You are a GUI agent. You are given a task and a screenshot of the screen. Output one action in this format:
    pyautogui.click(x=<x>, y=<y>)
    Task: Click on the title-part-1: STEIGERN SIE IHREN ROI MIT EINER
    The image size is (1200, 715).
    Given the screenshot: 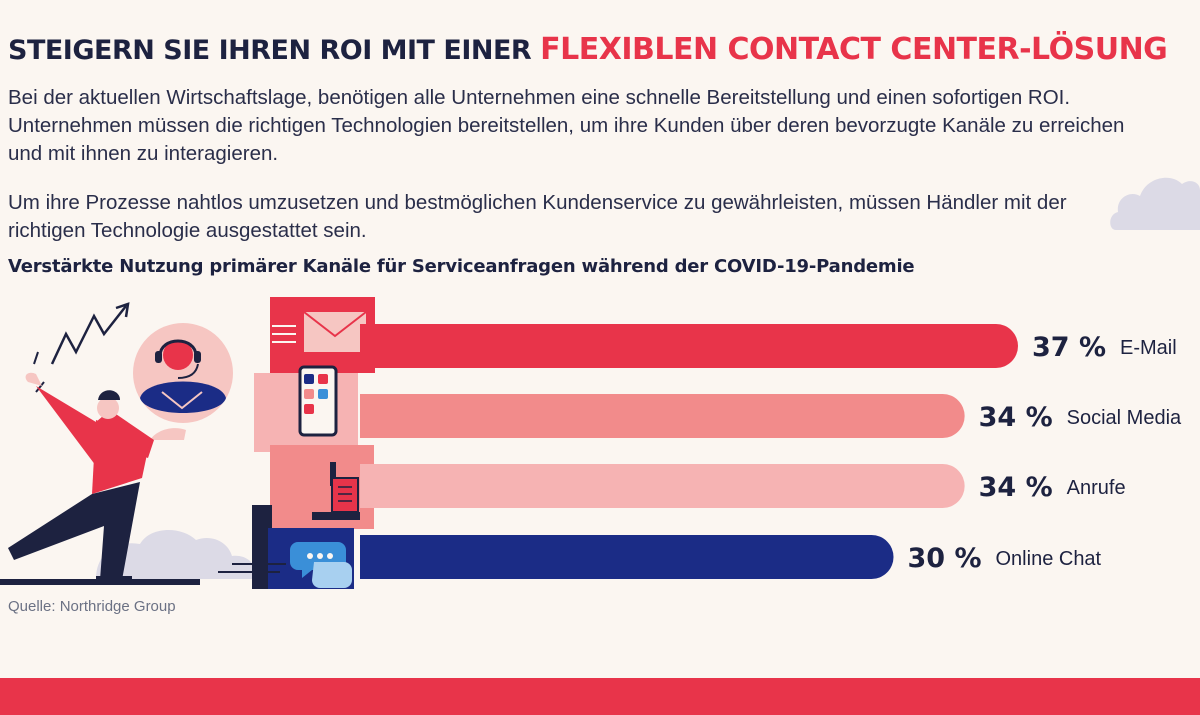 What is the action you would take?
    pyautogui.click(x=270, y=50)
    